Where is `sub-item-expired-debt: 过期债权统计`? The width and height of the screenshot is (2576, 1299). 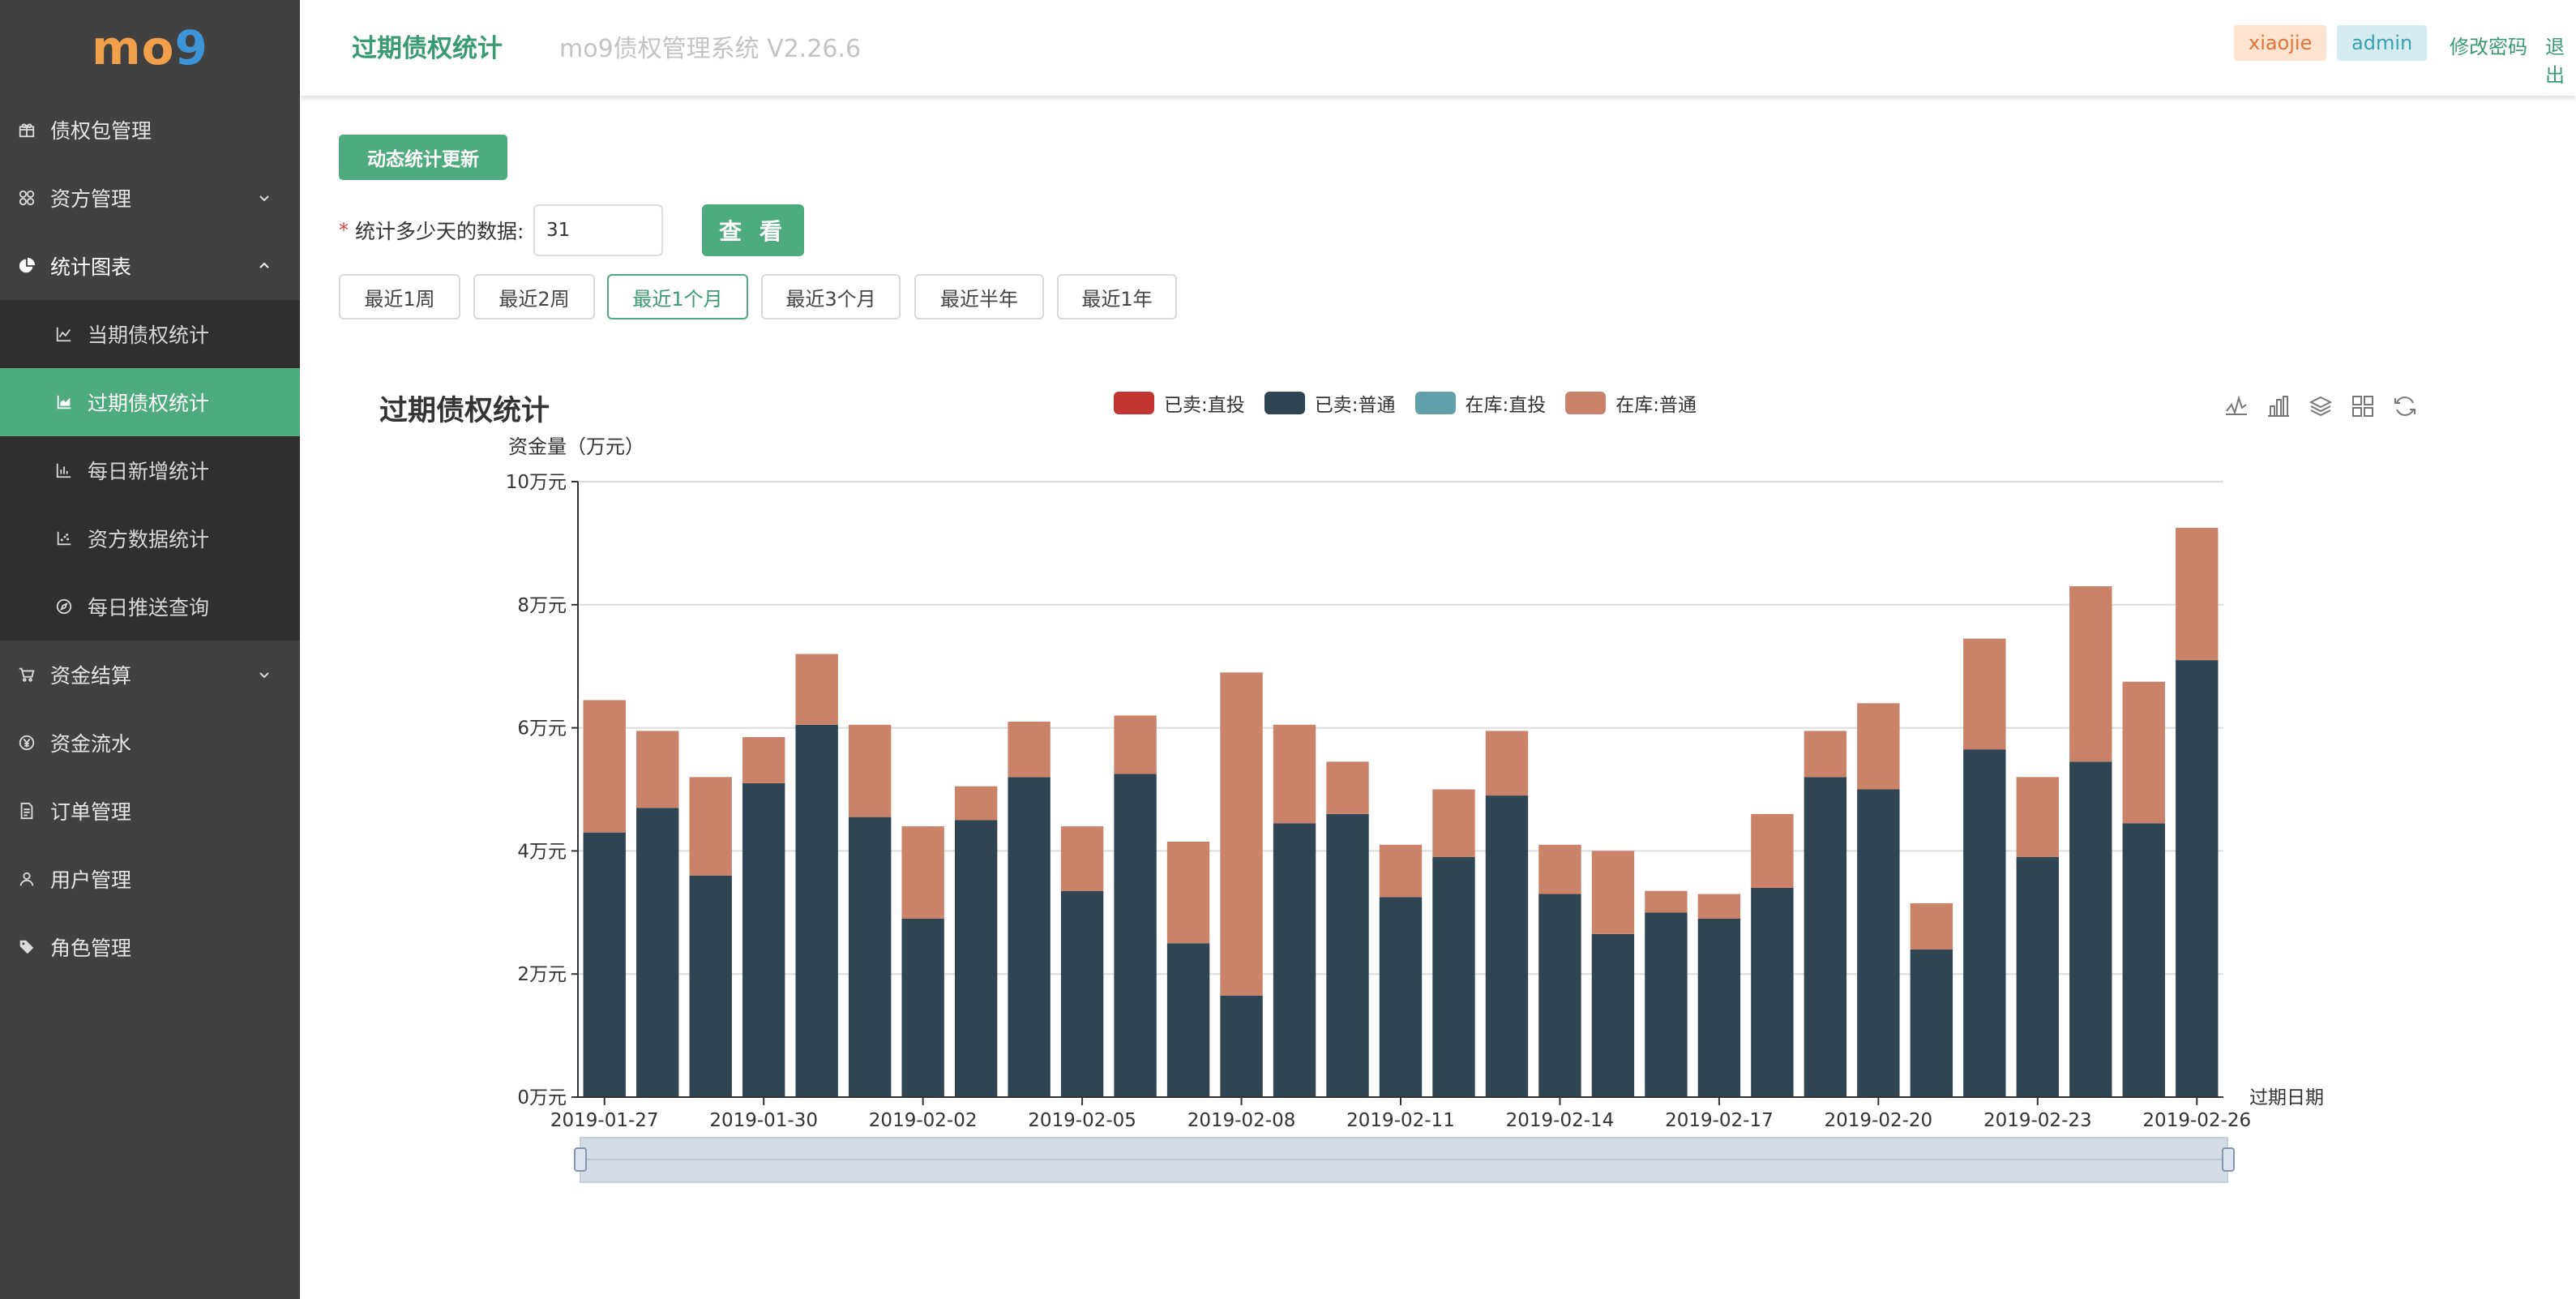
sub-item-expired-debt: 过期债权统计 is located at coordinates (150, 402).